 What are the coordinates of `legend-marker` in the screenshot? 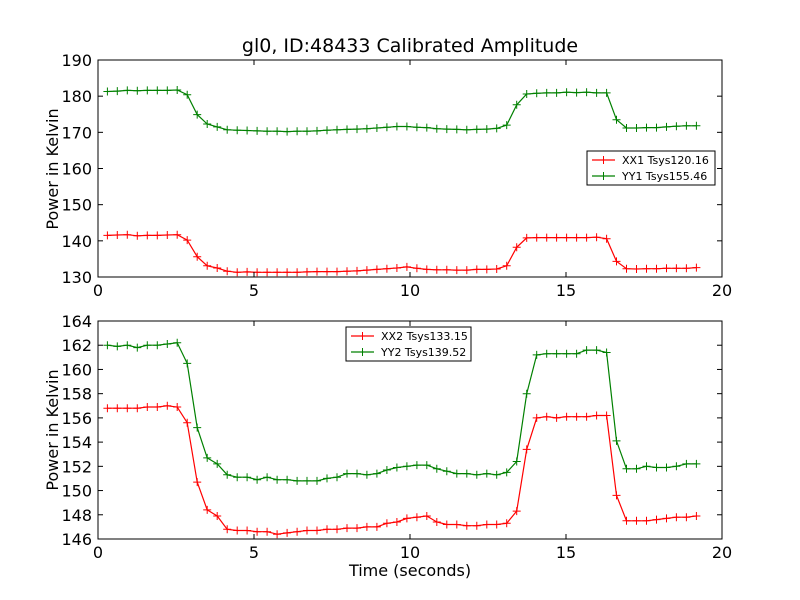 It's located at (362, 336).